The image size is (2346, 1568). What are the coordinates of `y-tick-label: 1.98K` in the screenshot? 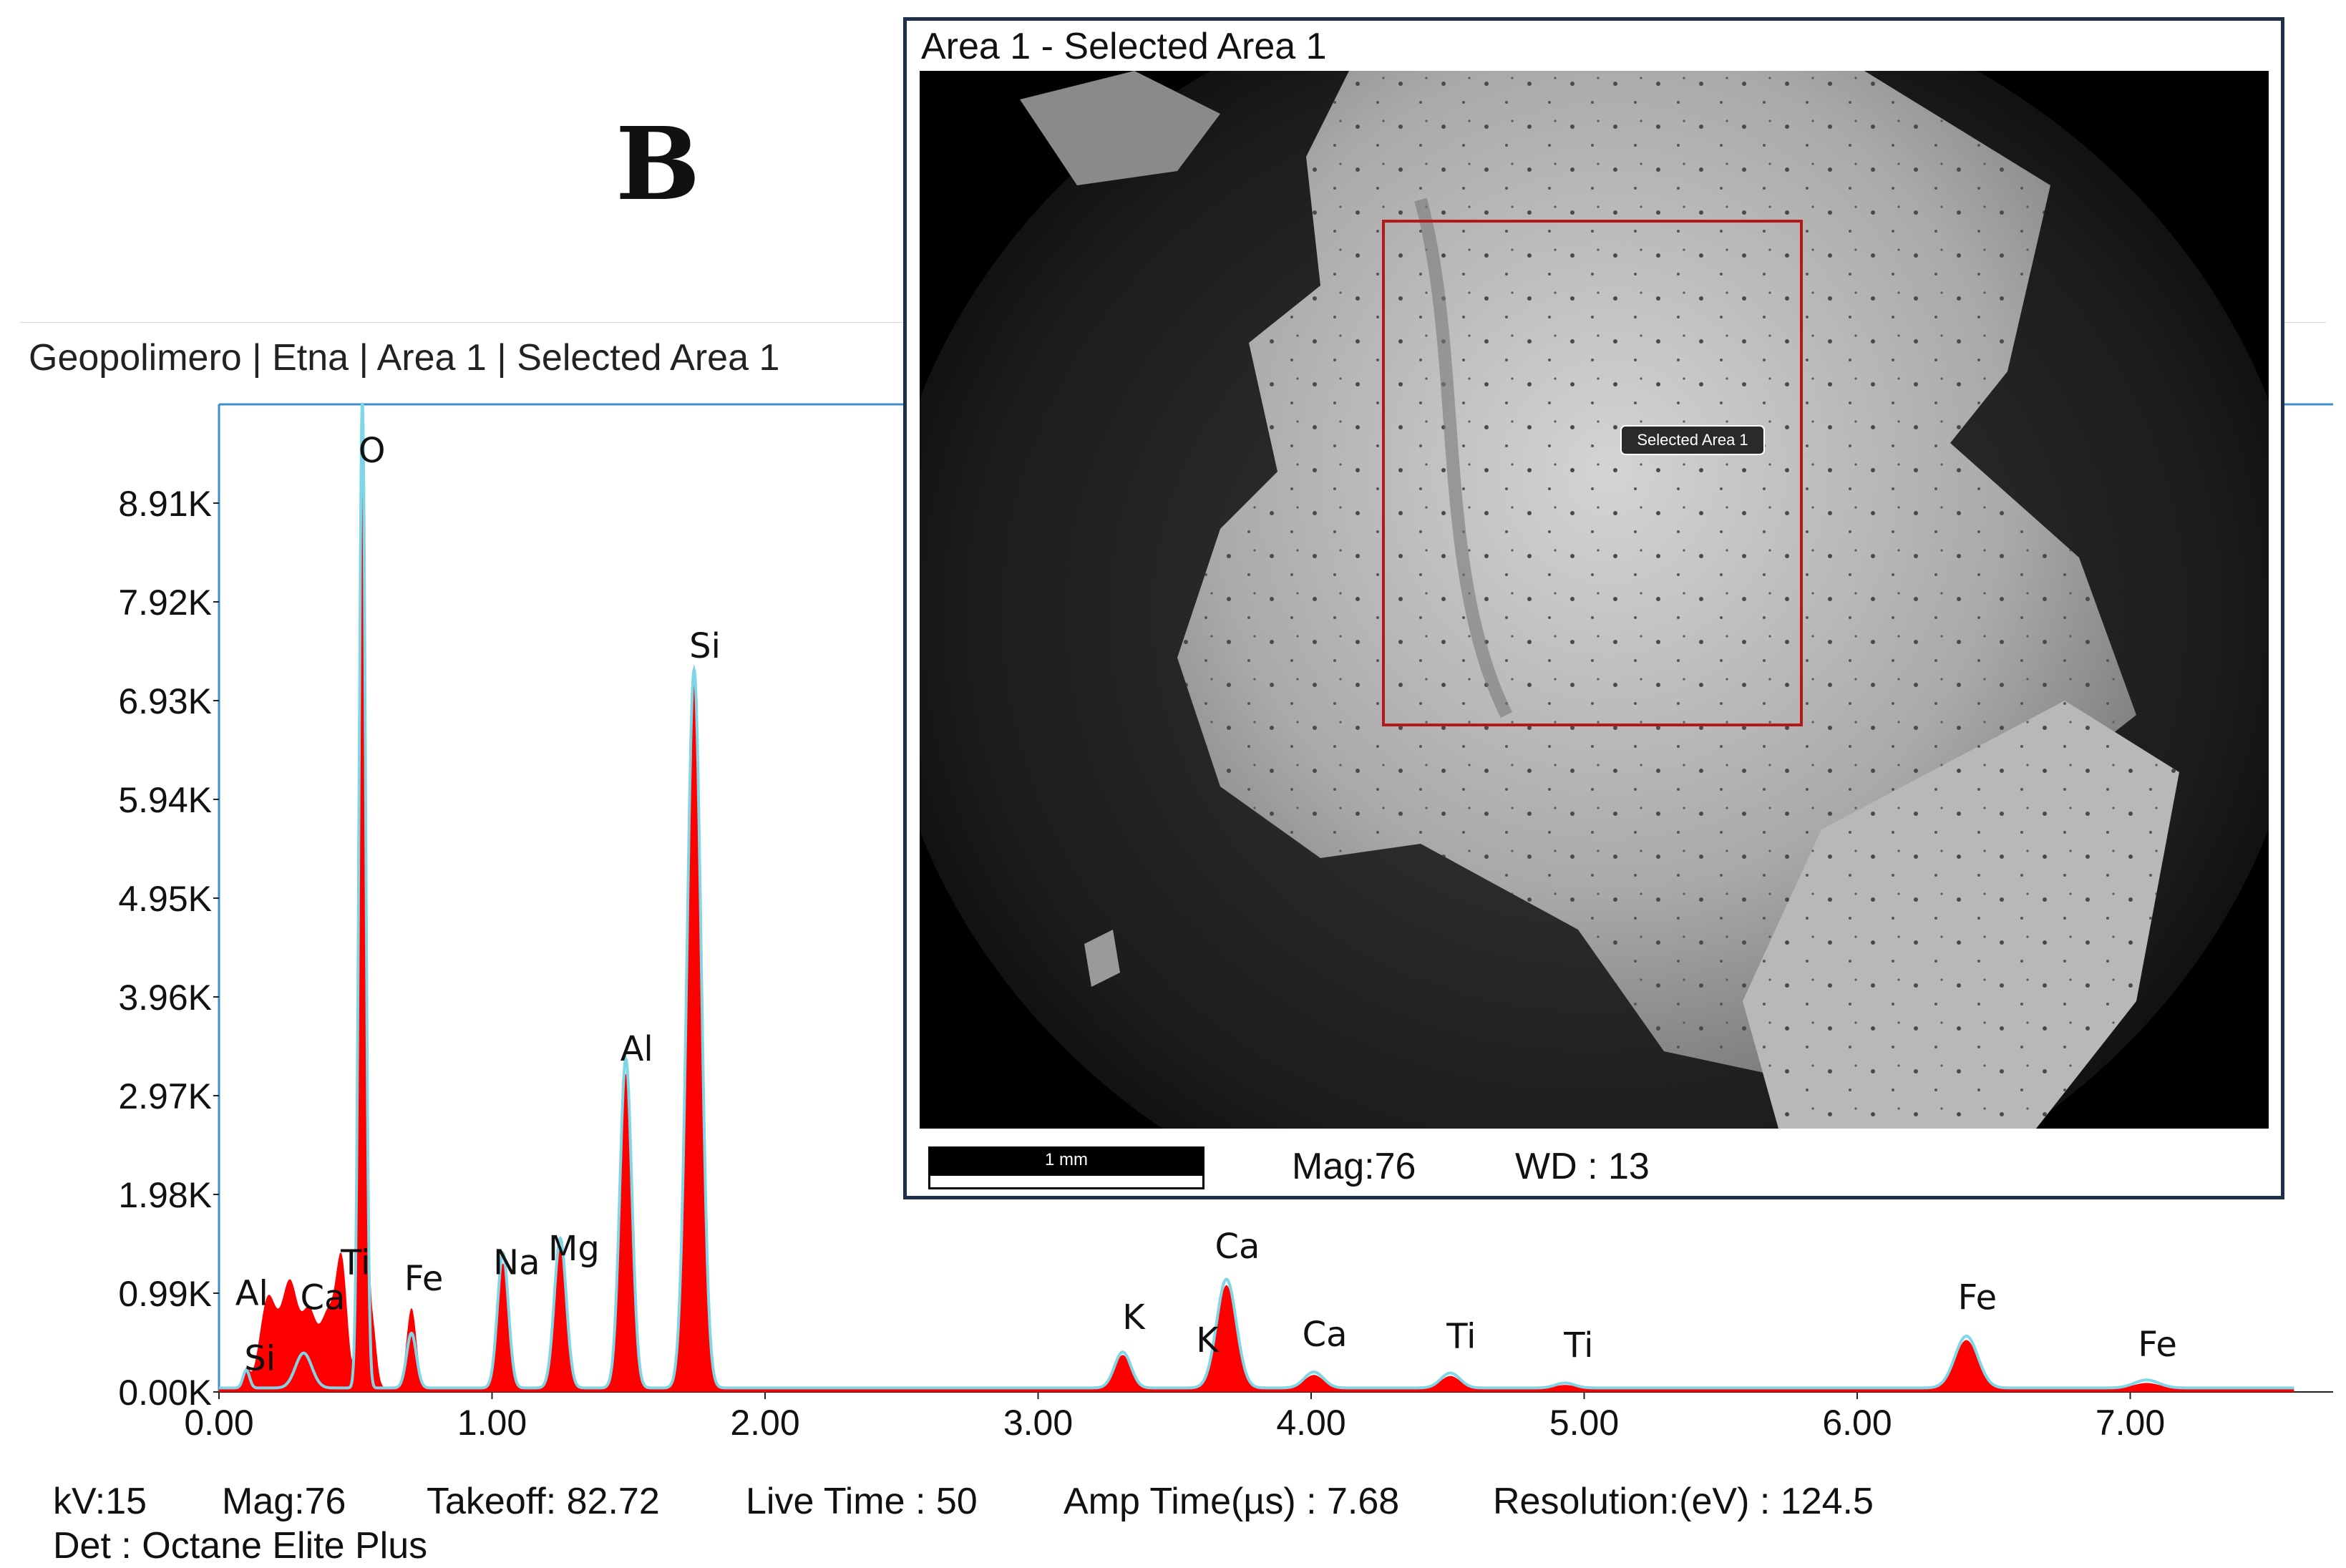 It's located at (165, 1195).